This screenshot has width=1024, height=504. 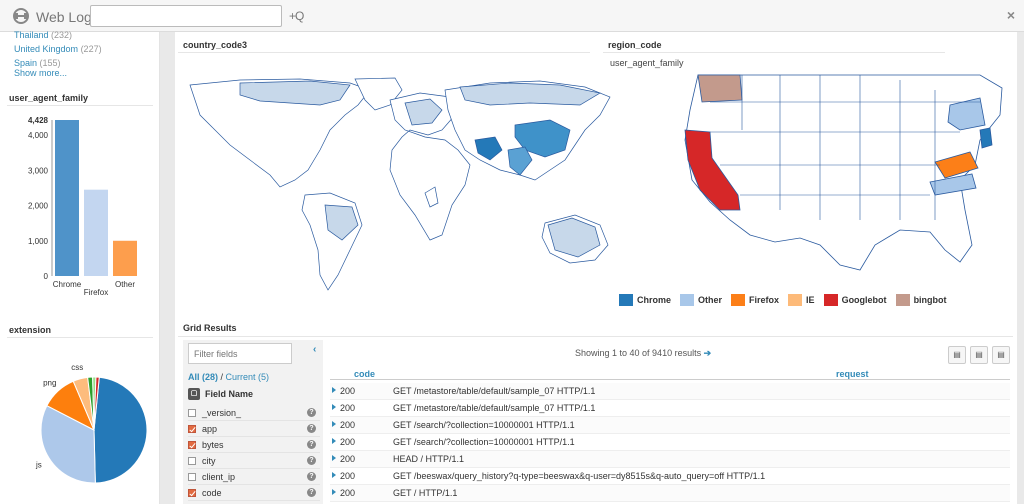 I want to click on field-row: client_ip?, so click(x=254, y=477).